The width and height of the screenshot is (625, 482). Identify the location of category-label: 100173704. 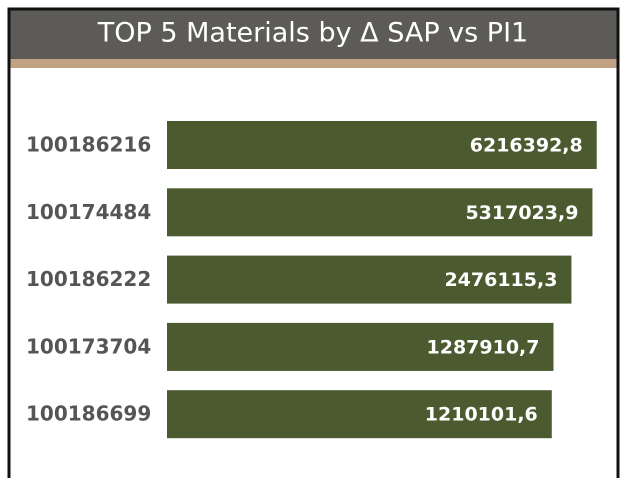
(88, 346).